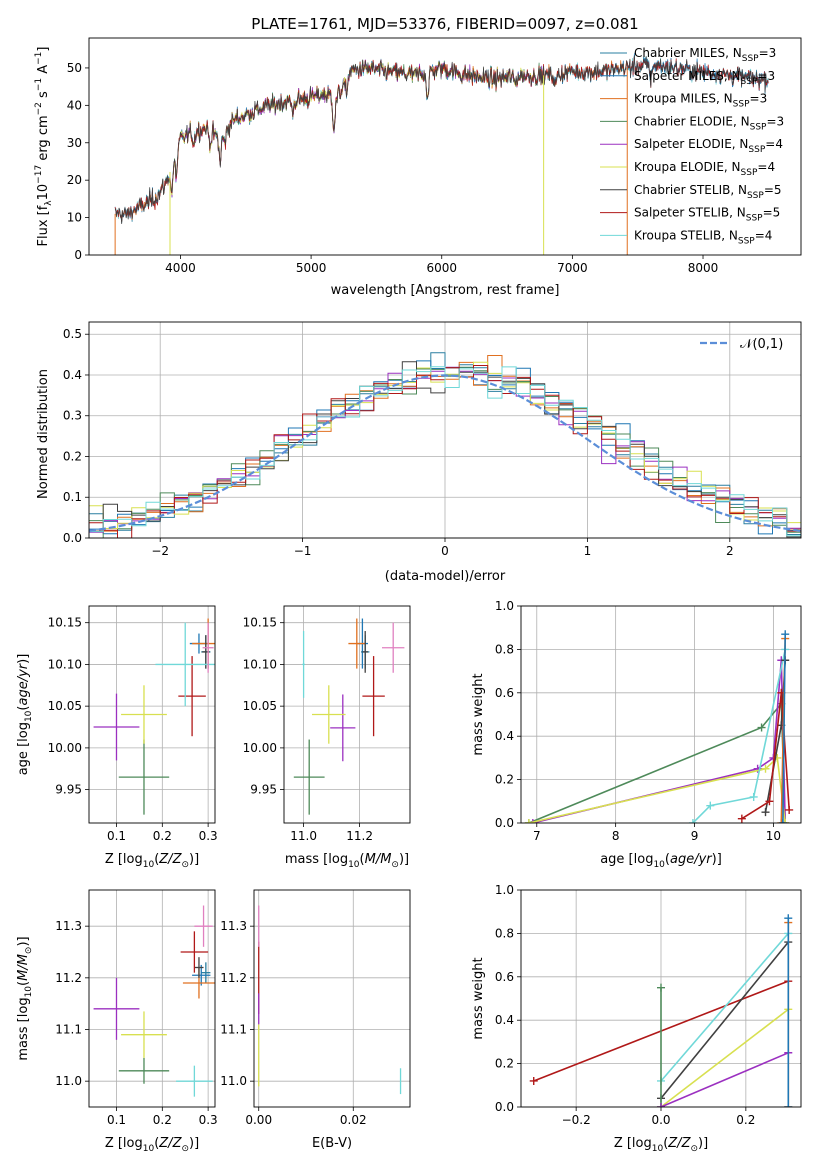  I want to click on x-tick-label: 6000, so click(441, 268).